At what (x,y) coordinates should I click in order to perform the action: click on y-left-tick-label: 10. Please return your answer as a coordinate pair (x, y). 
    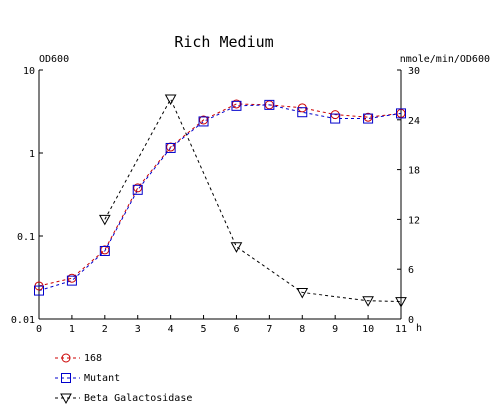
    Looking at the image, I should click on (29, 71).